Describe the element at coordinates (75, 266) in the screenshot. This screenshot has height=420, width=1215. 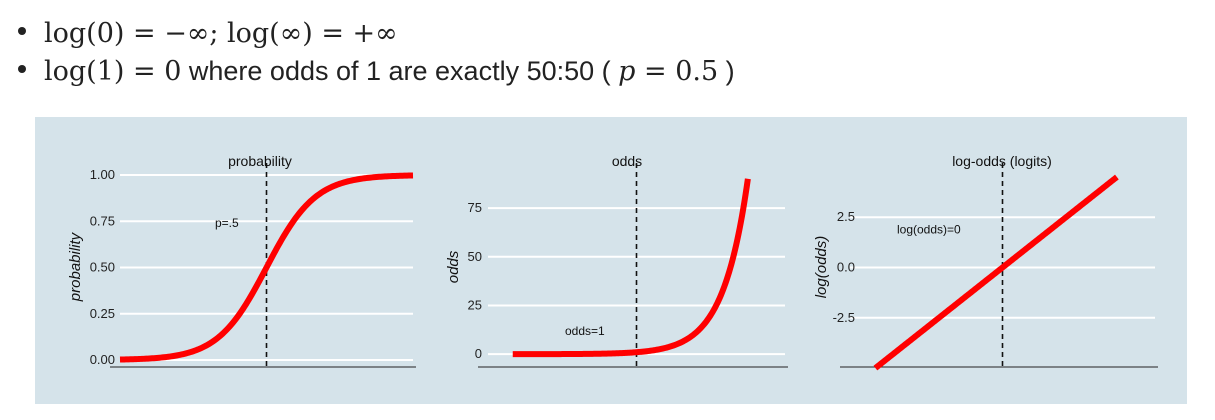
I see `y-axis-label: probability` at that location.